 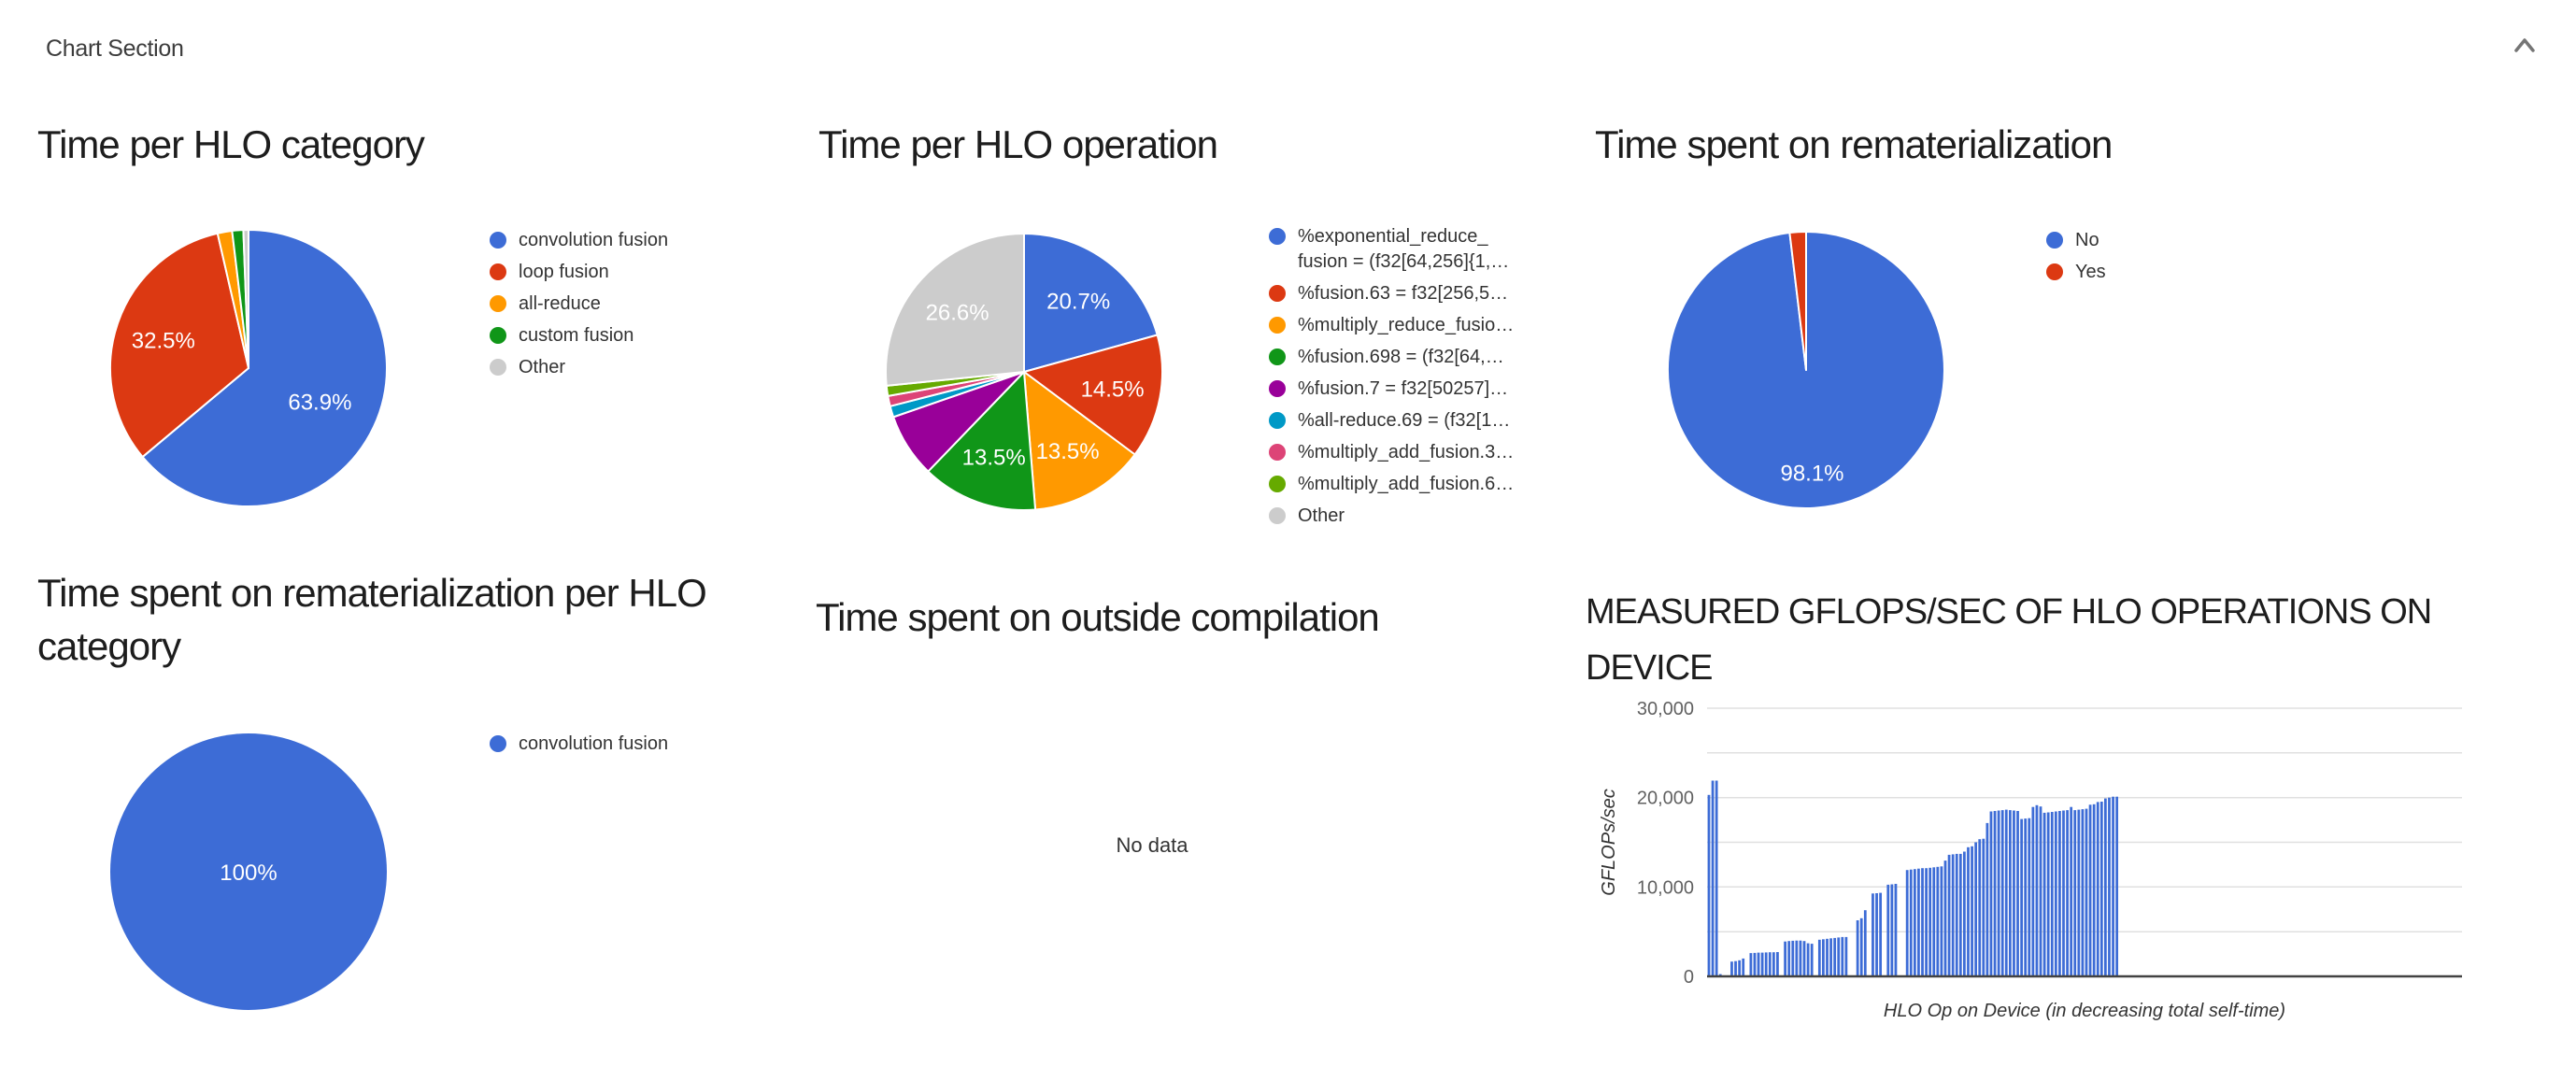 I want to click on collapse-button, so click(x=2524, y=44).